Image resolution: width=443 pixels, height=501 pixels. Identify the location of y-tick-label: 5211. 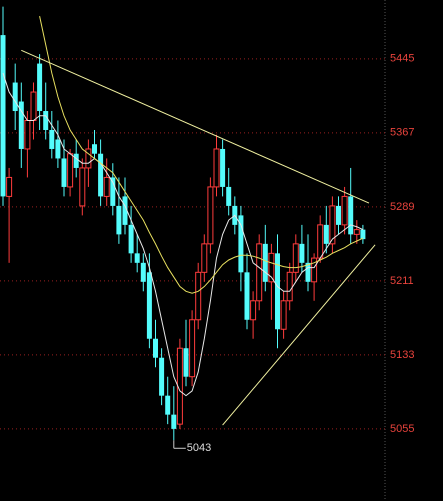
(402, 281).